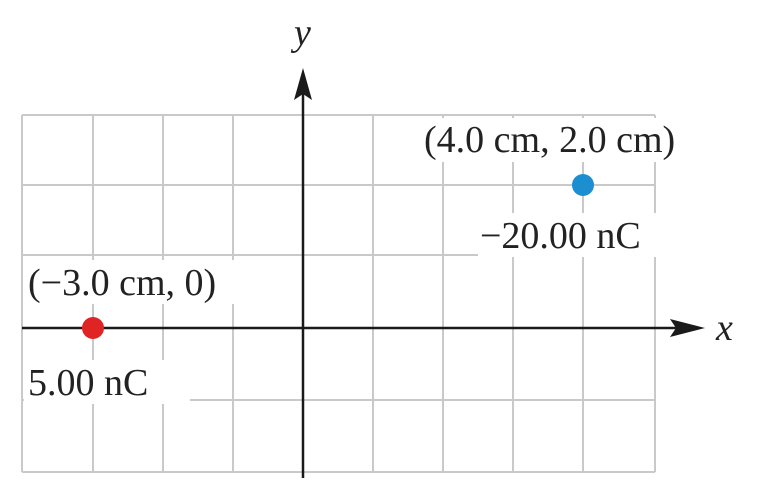 The width and height of the screenshot is (767, 490). I want to click on charge-value: 5.00 nC, so click(88, 383).